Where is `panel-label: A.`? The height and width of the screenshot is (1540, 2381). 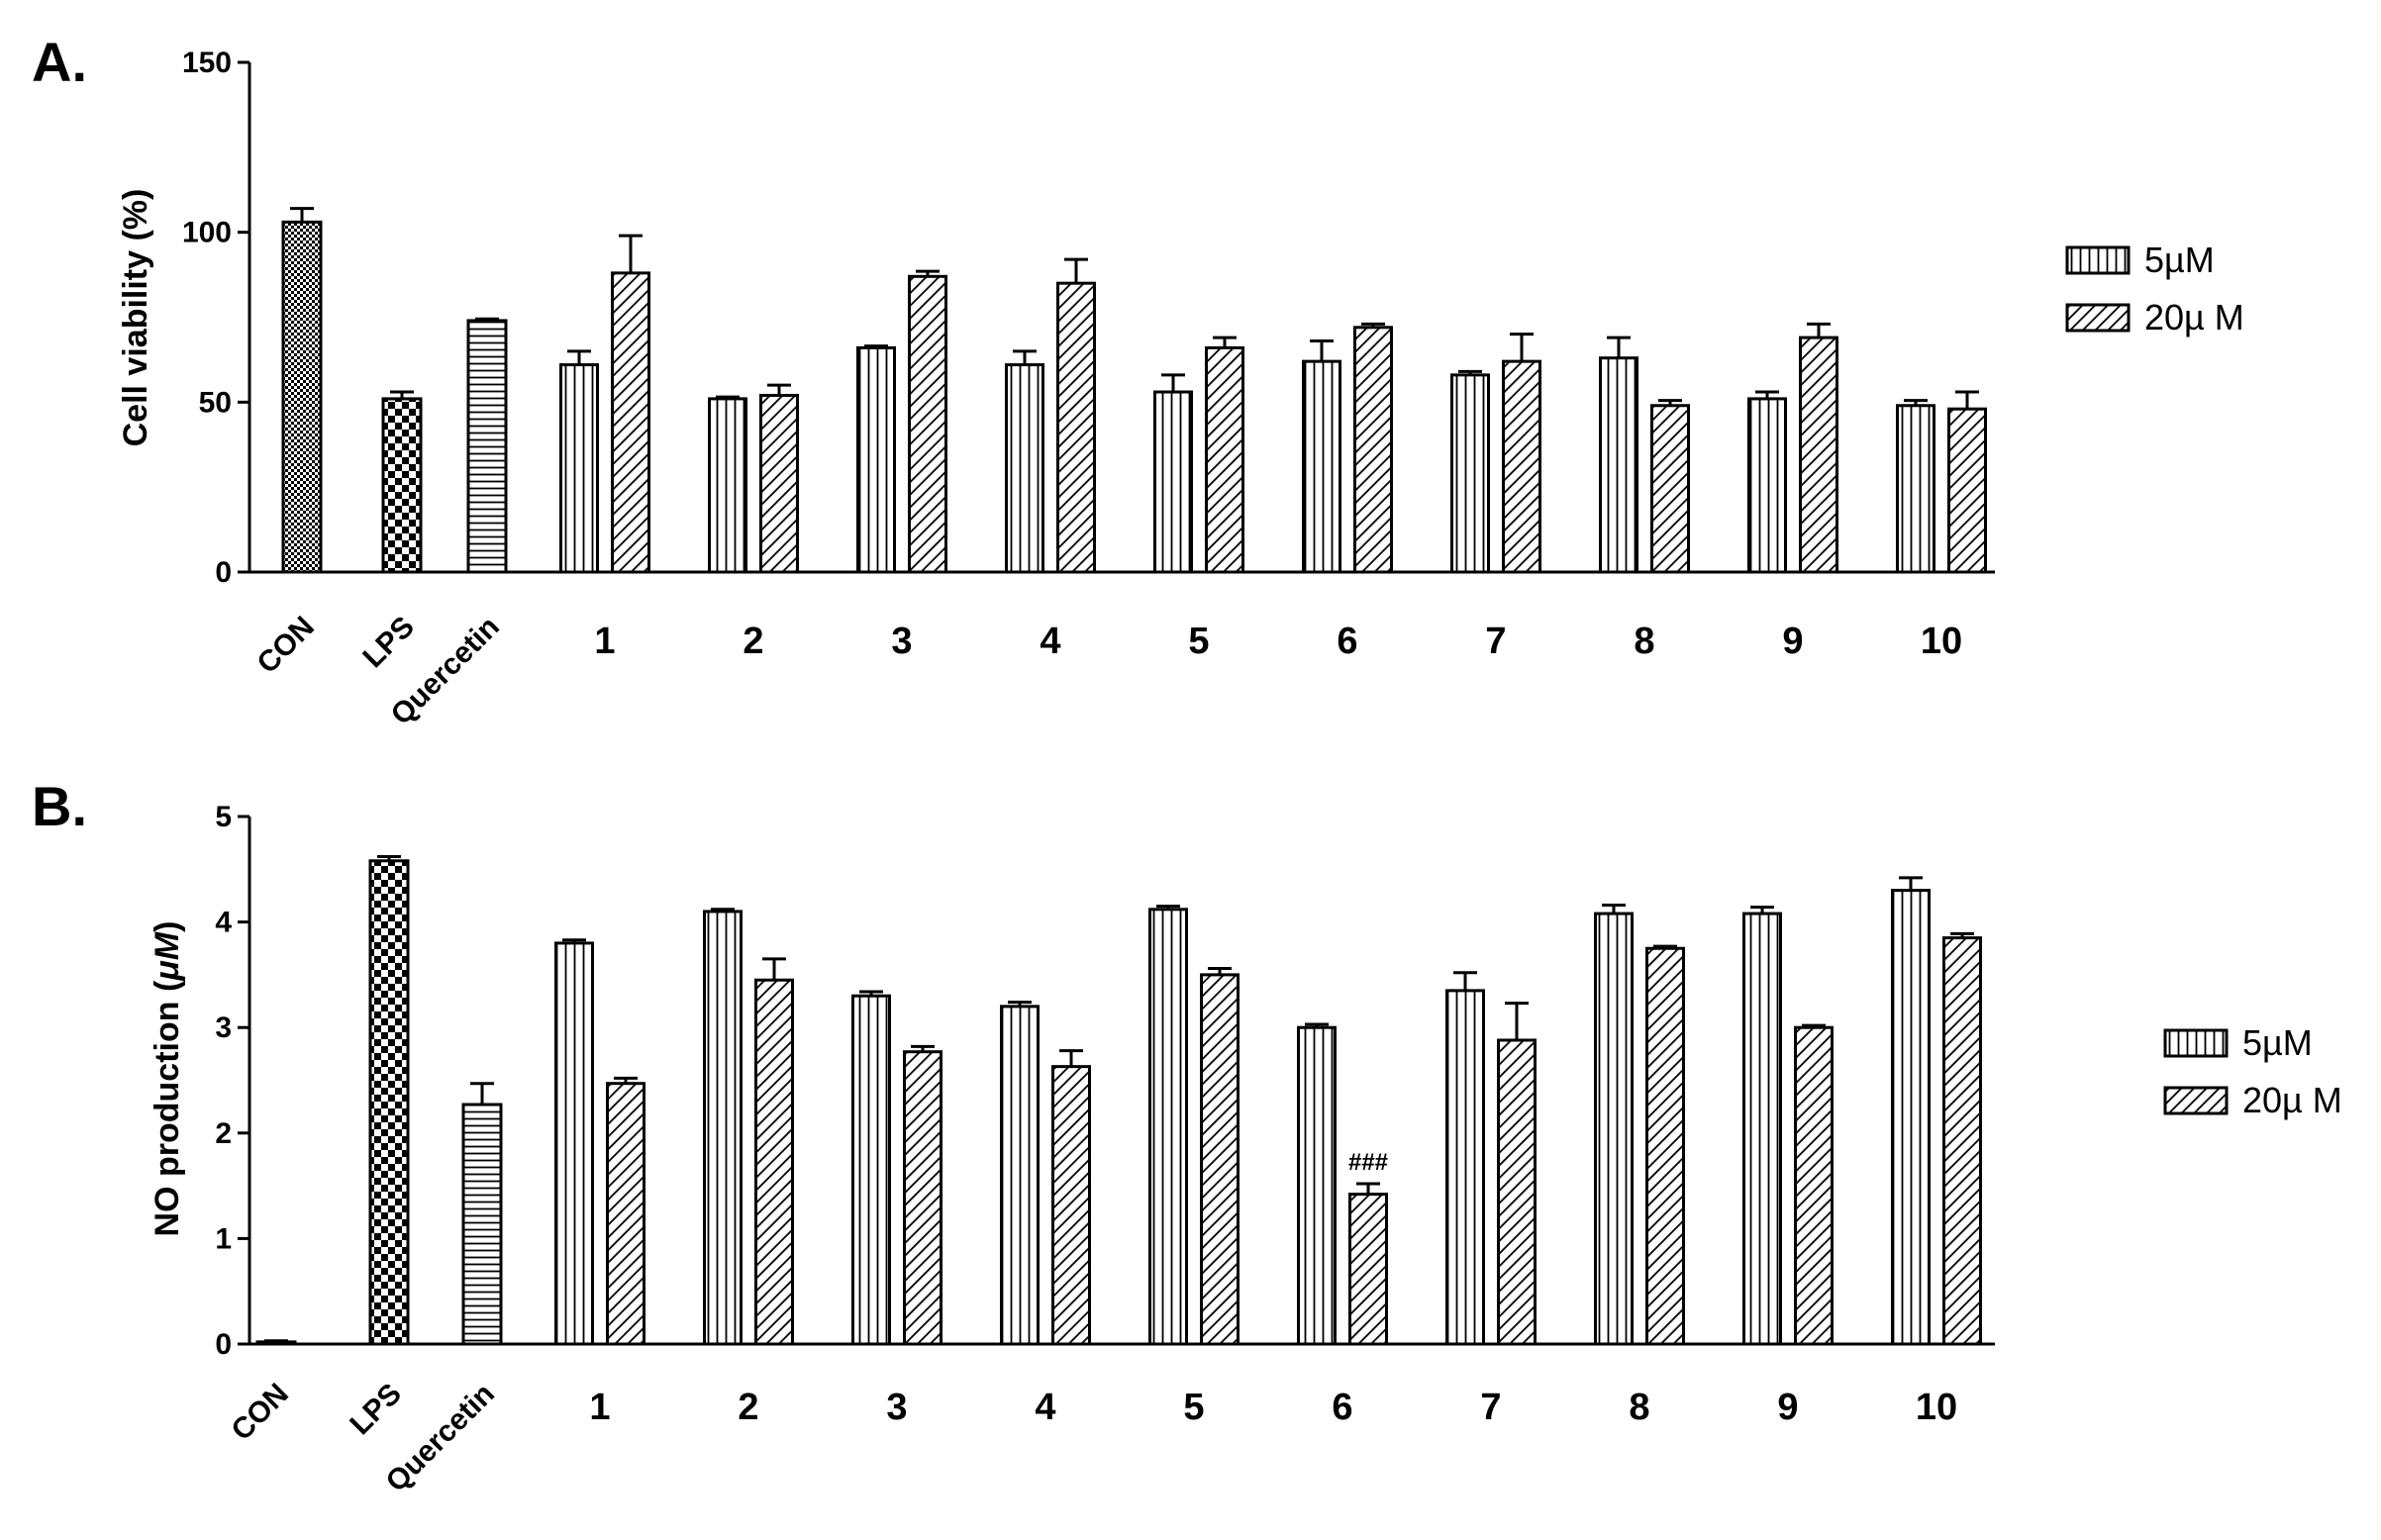 panel-label: A. is located at coordinates (59, 62).